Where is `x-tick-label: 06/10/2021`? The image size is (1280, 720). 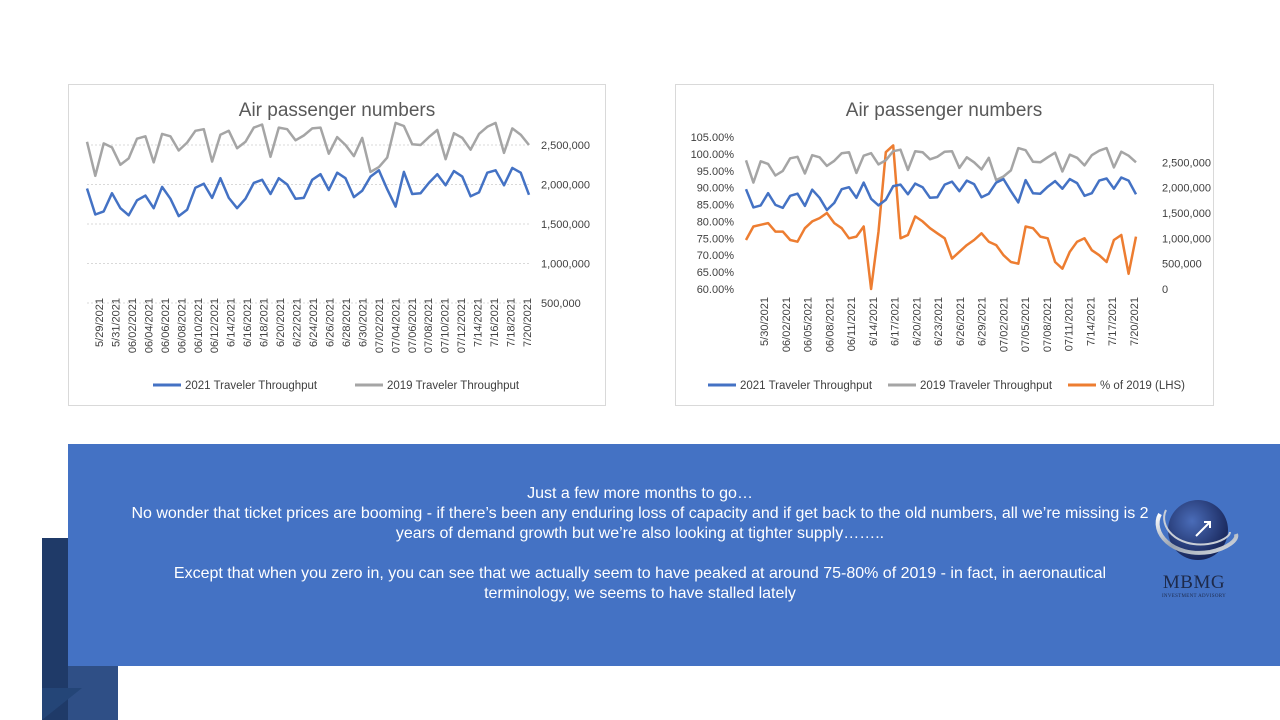 x-tick-label: 06/10/2021 is located at coordinates (199, 325).